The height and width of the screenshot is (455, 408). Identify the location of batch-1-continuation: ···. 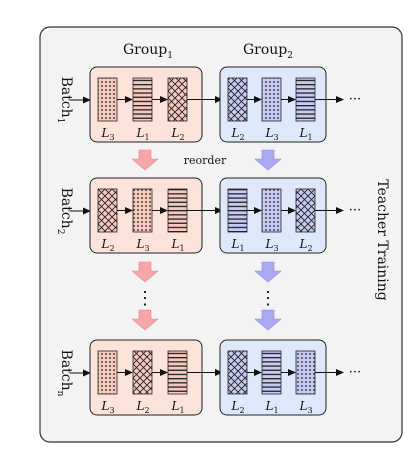
(355, 99).